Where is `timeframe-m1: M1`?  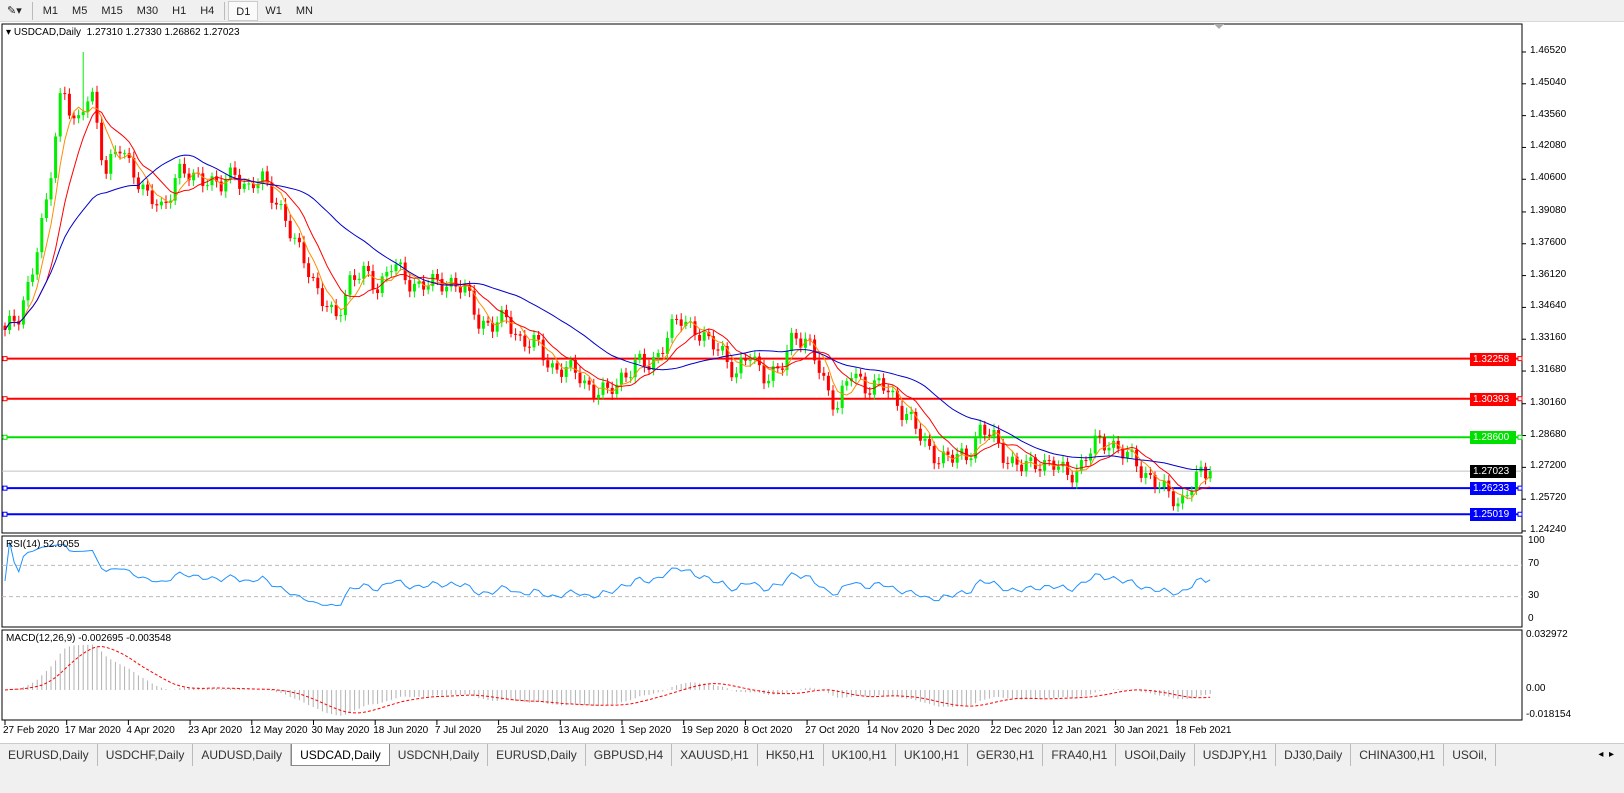 timeframe-m1: M1 is located at coordinates (50, 10).